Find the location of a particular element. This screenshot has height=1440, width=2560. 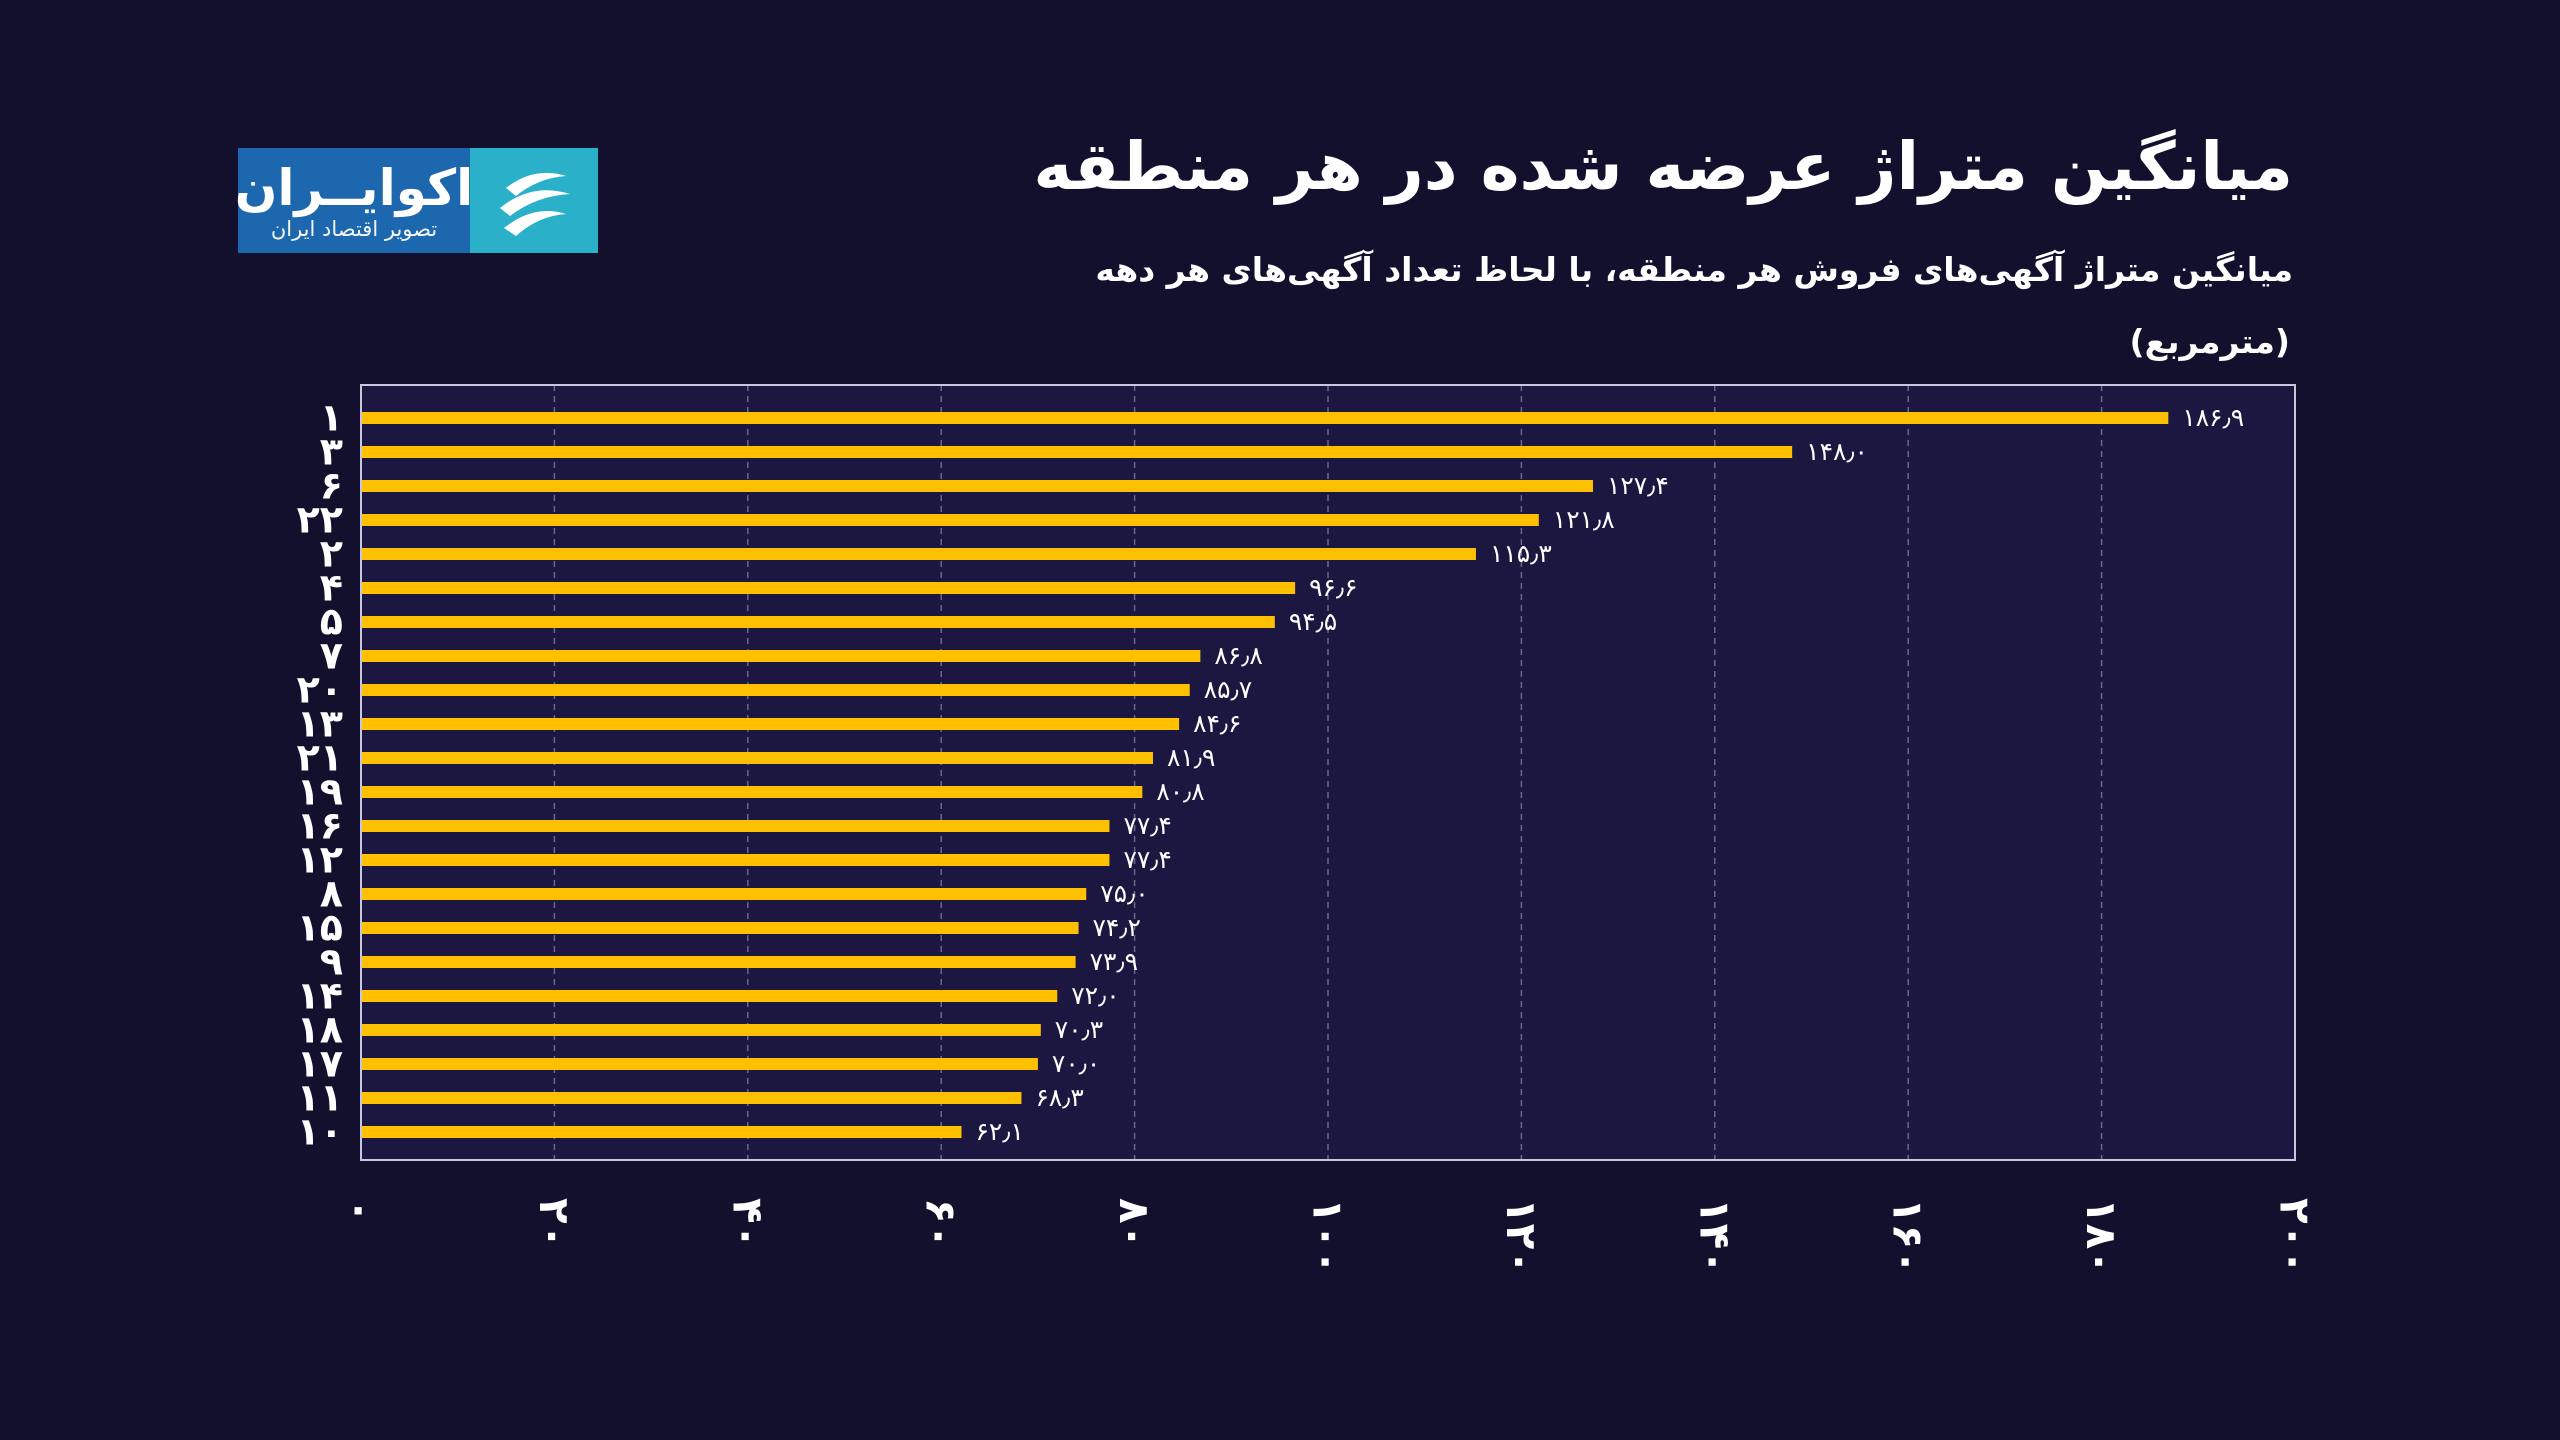

value-label: ۸۱٫۹ is located at coordinates (1191, 757).